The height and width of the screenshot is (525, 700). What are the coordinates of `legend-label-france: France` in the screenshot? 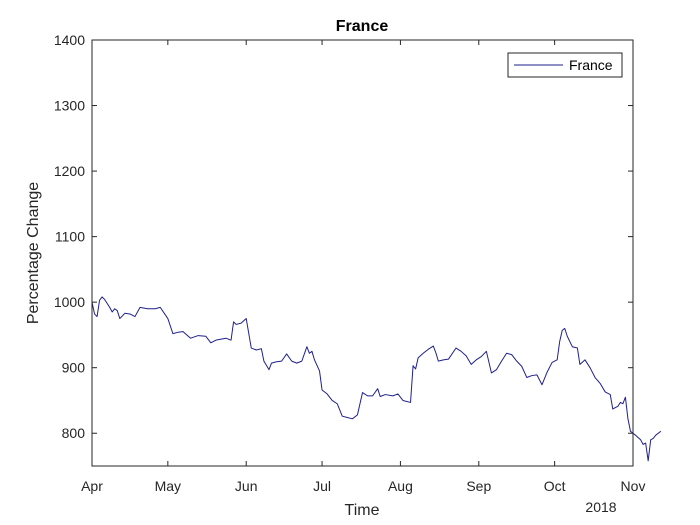 It's located at (591, 65).